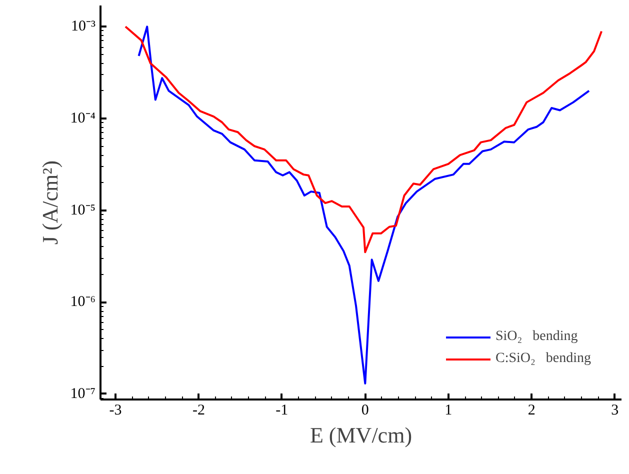  Describe the element at coordinates (115, 410) in the screenshot. I see `x-tick-label: -3` at that location.